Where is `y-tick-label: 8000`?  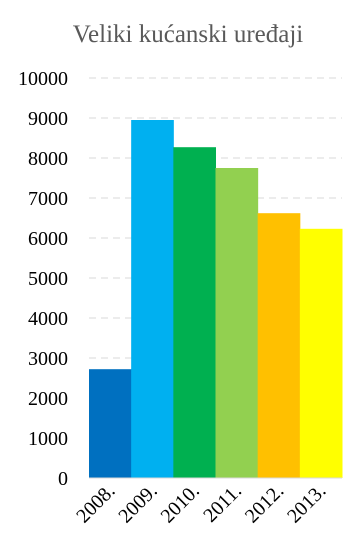 y-tick-label: 8000 is located at coordinates (48, 159).